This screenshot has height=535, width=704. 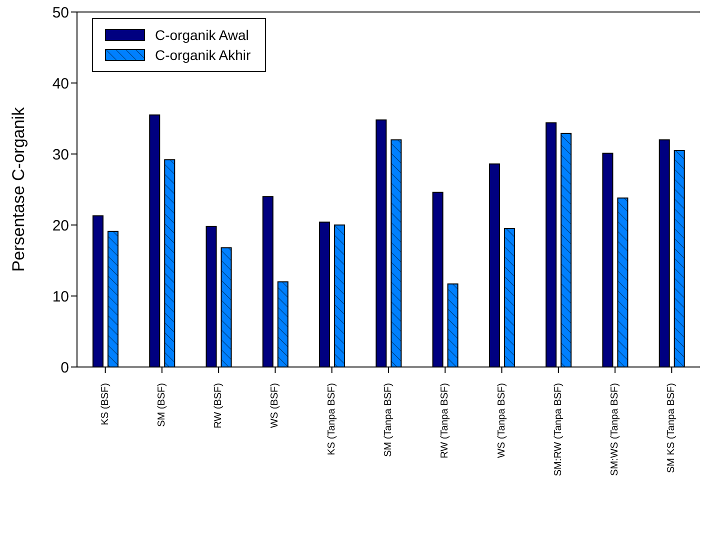 What do you see at coordinates (60, 83) in the screenshot?
I see `y-tick-label: 40` at bounding box center [60, 83].